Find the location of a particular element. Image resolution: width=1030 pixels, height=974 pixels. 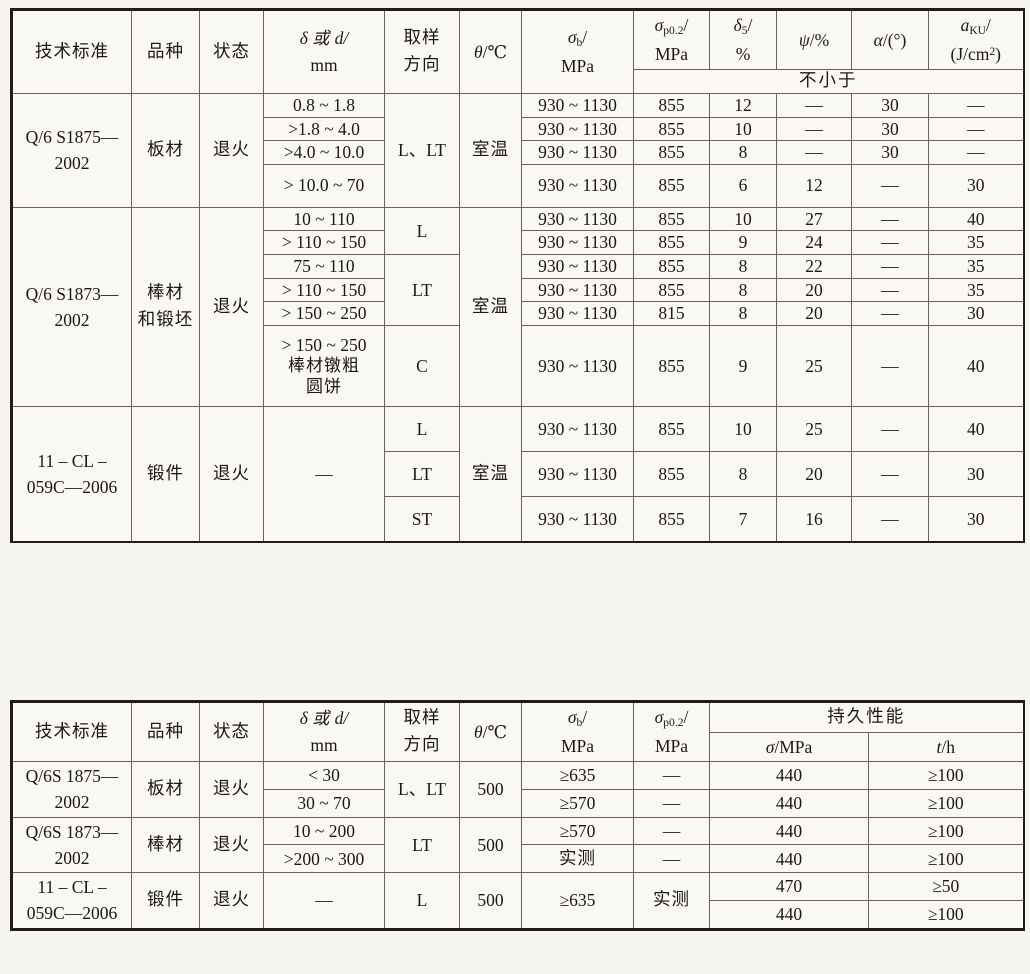

cell-delta5: 7 is located at coordinates (743, 519).